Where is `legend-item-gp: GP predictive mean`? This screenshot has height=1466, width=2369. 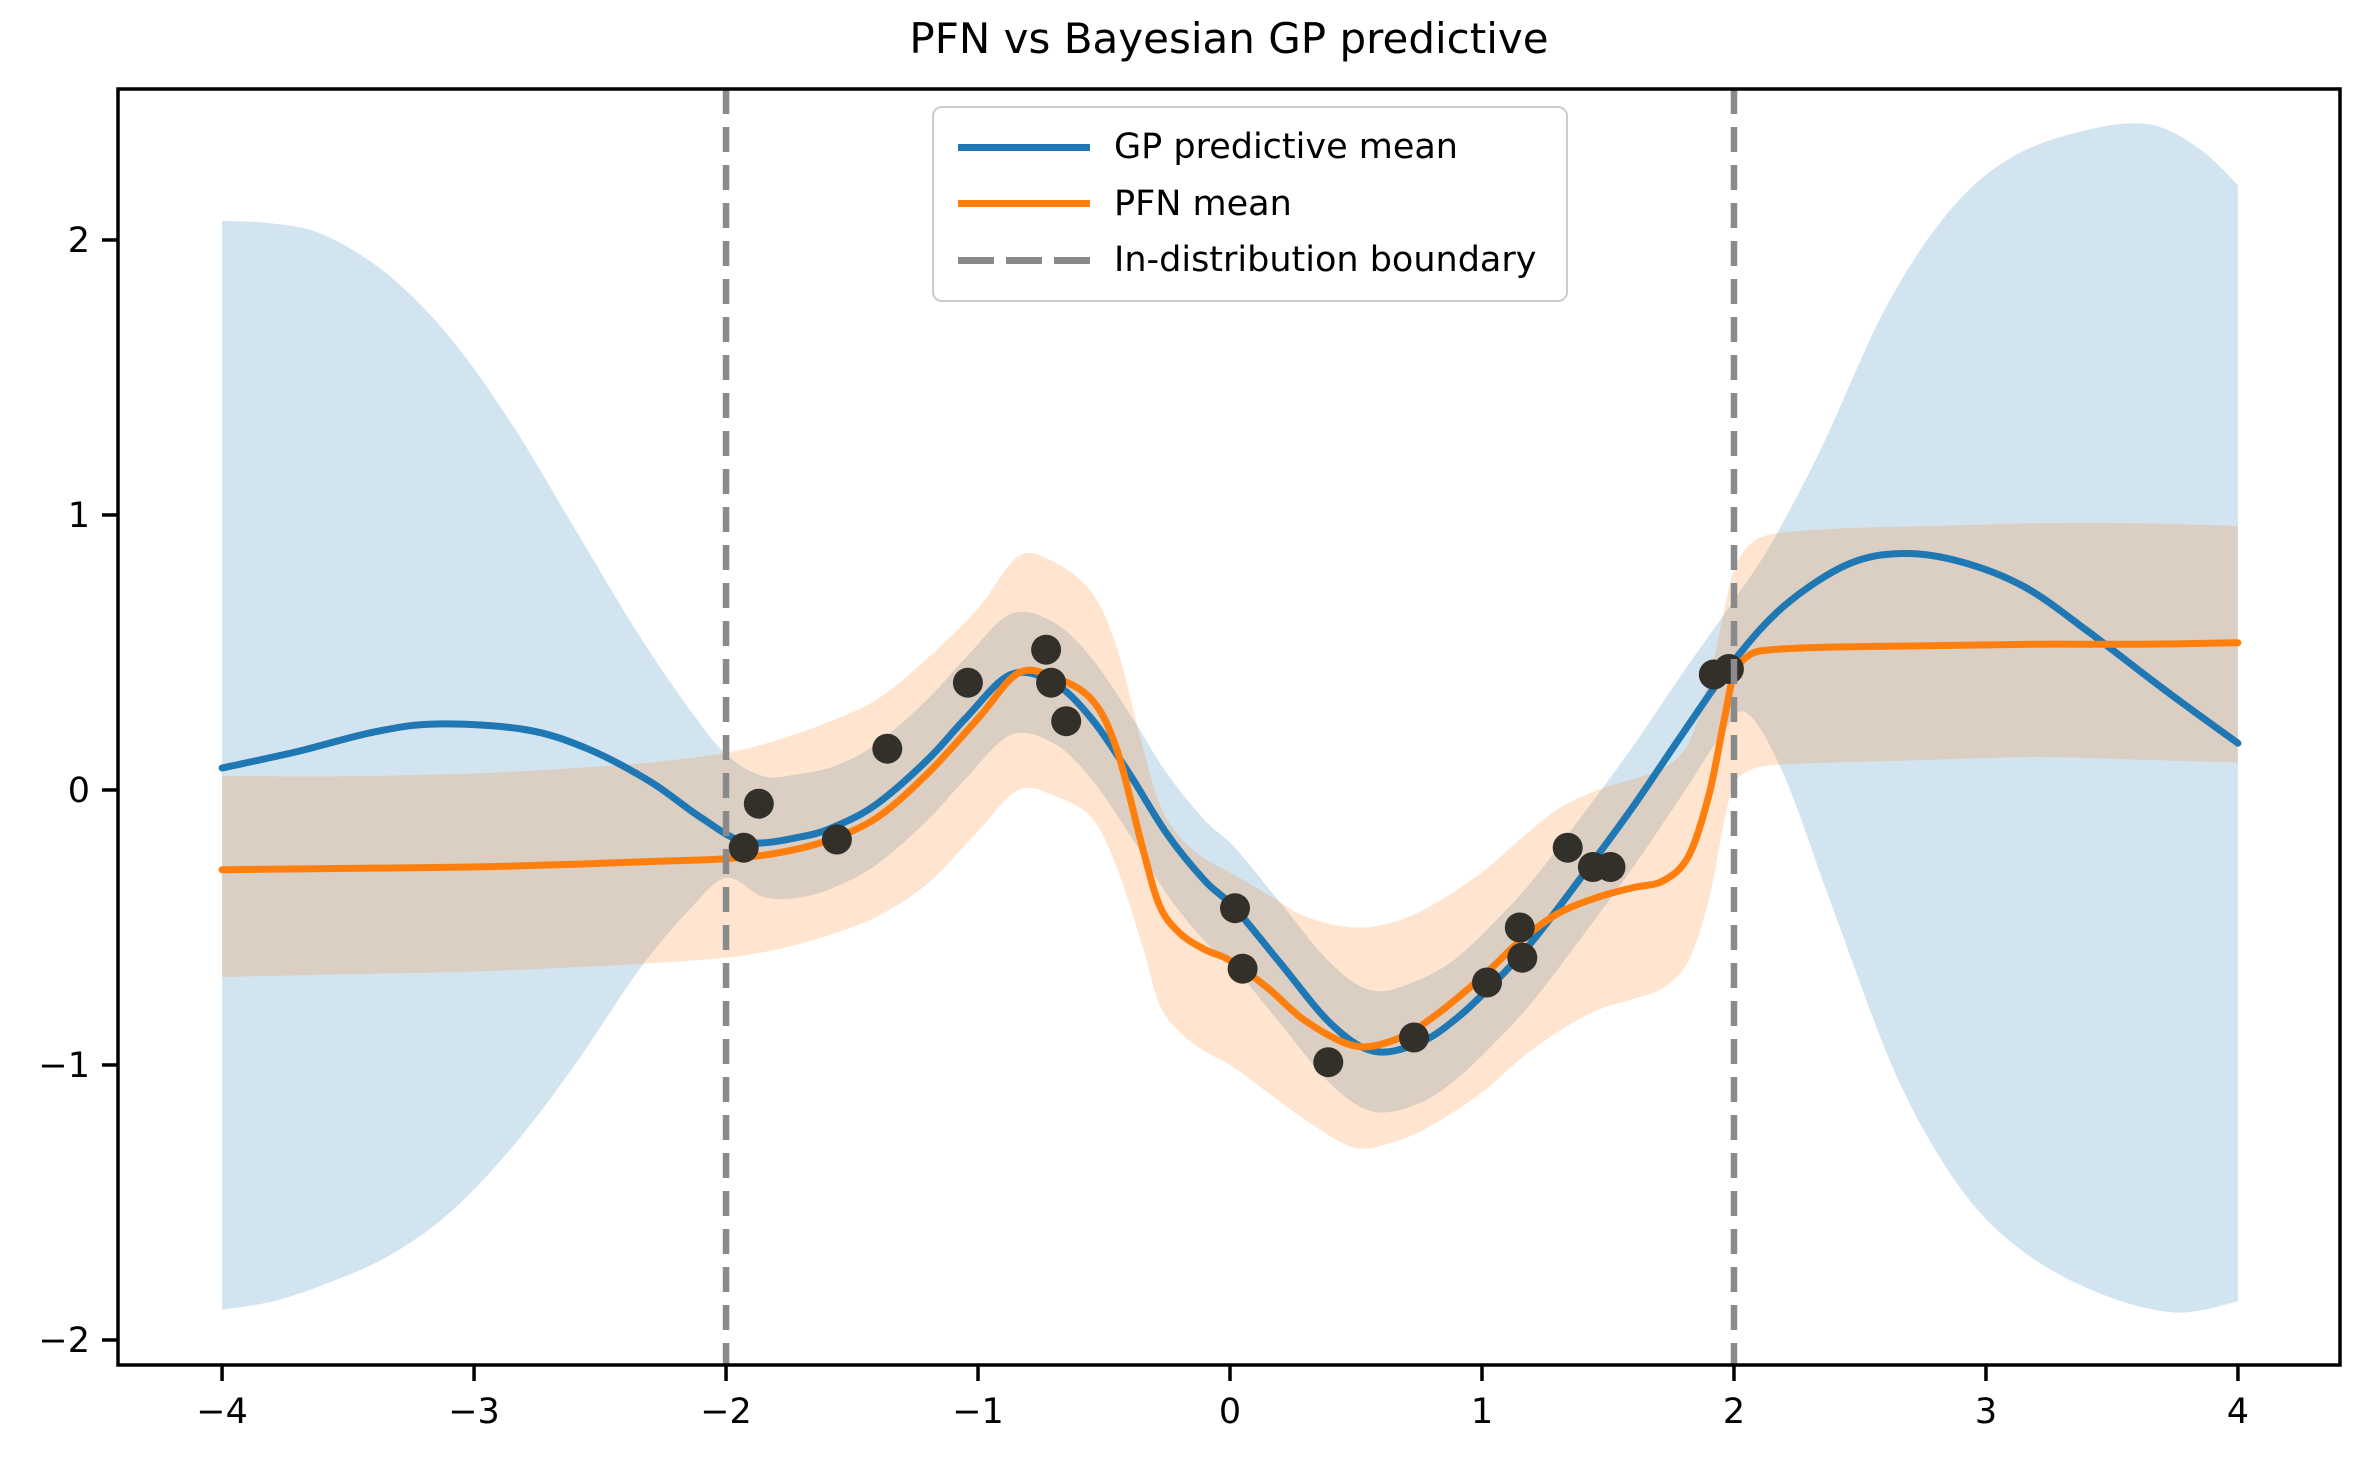
legend-item-gp: GP predictive mean is located at coordinates (1247, 147).